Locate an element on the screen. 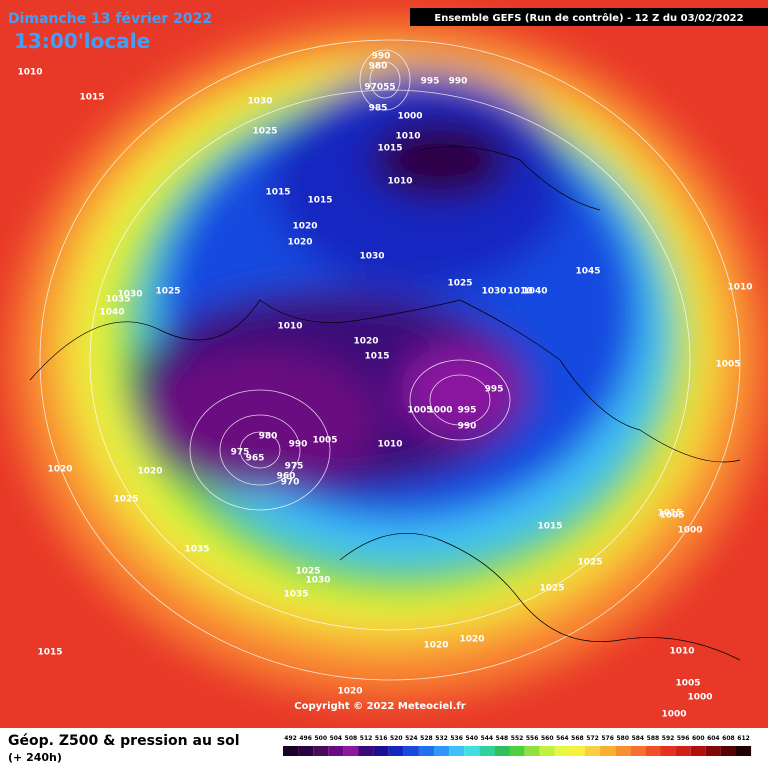 Image resolution: width=768 pixels, height=772 pixels. isobar-label: 960 is located at coordinates (286, 477).